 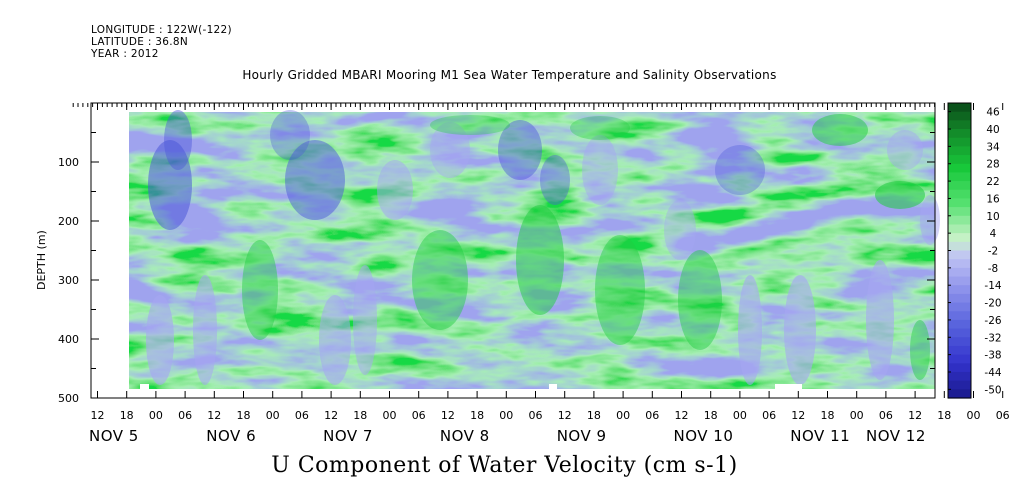 I want to click on y-axis-labels: 100 200 300 400 500, so click(x=68, y=280).